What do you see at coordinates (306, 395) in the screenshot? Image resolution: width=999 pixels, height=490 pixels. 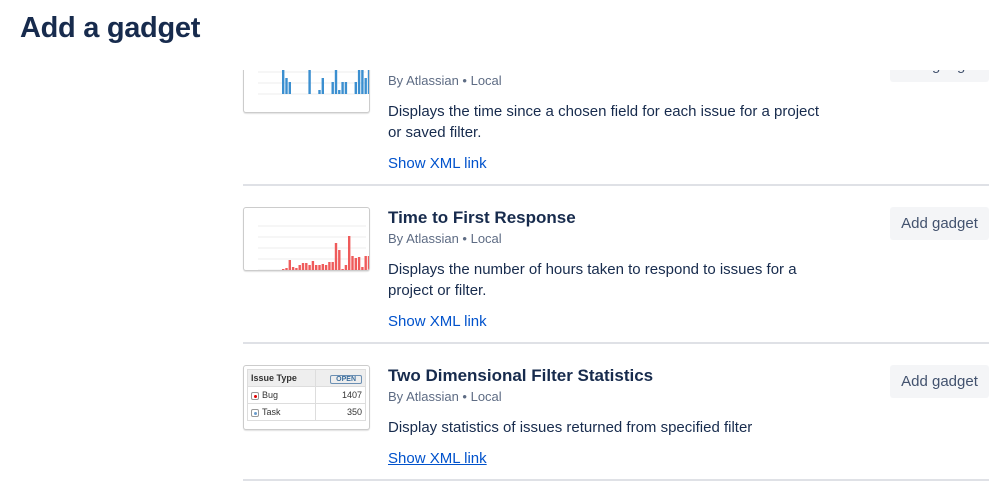 I see `thumbnail-table: Issue Type OPEN Bug 1407 Task 350` at bounding box center [306, 395].